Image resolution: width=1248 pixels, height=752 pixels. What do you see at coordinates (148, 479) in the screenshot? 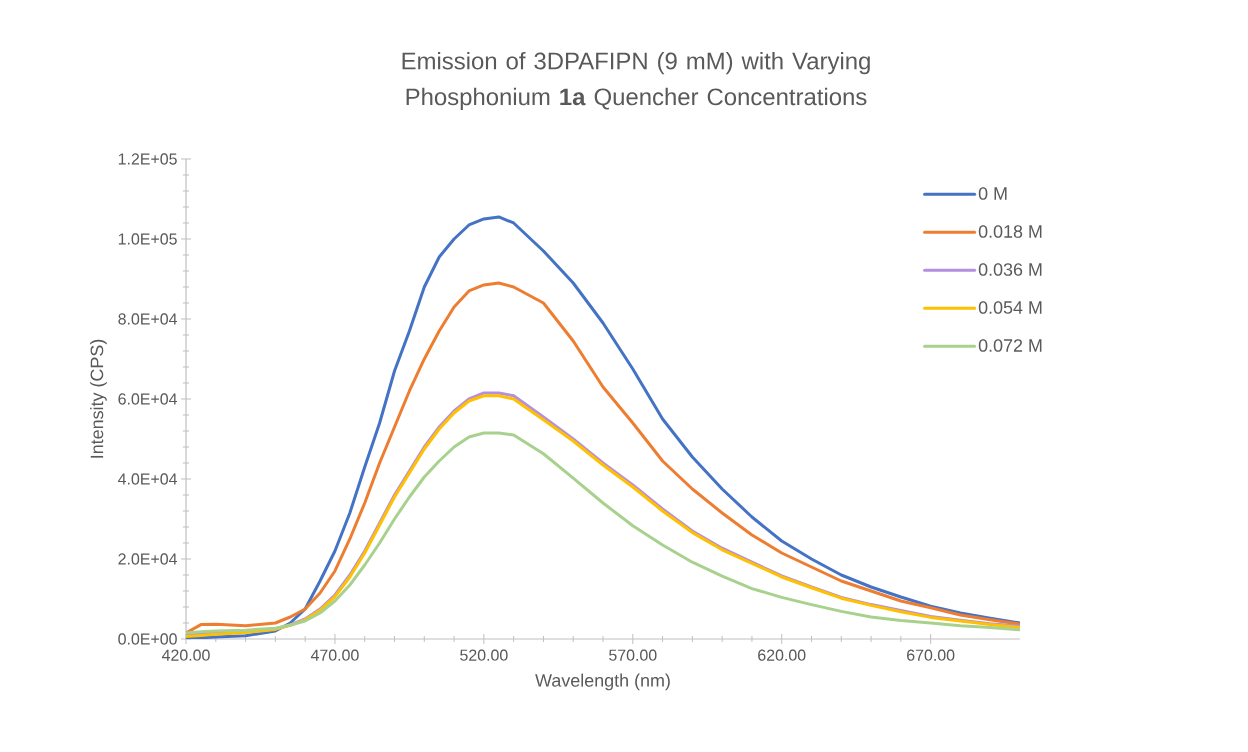
I see `y-tick-label: 4.0E+04` at bounding box center [148, 479].